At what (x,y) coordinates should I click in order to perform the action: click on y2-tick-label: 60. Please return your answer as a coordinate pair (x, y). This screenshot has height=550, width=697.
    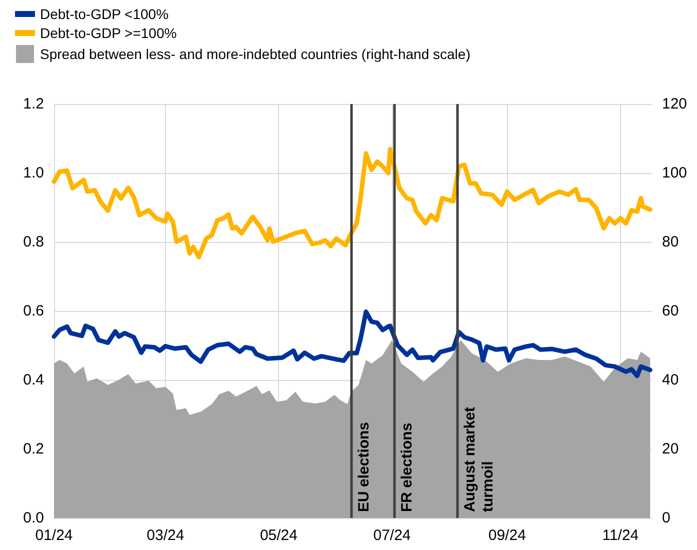
    Looking at the image, I should click on (670, 311).